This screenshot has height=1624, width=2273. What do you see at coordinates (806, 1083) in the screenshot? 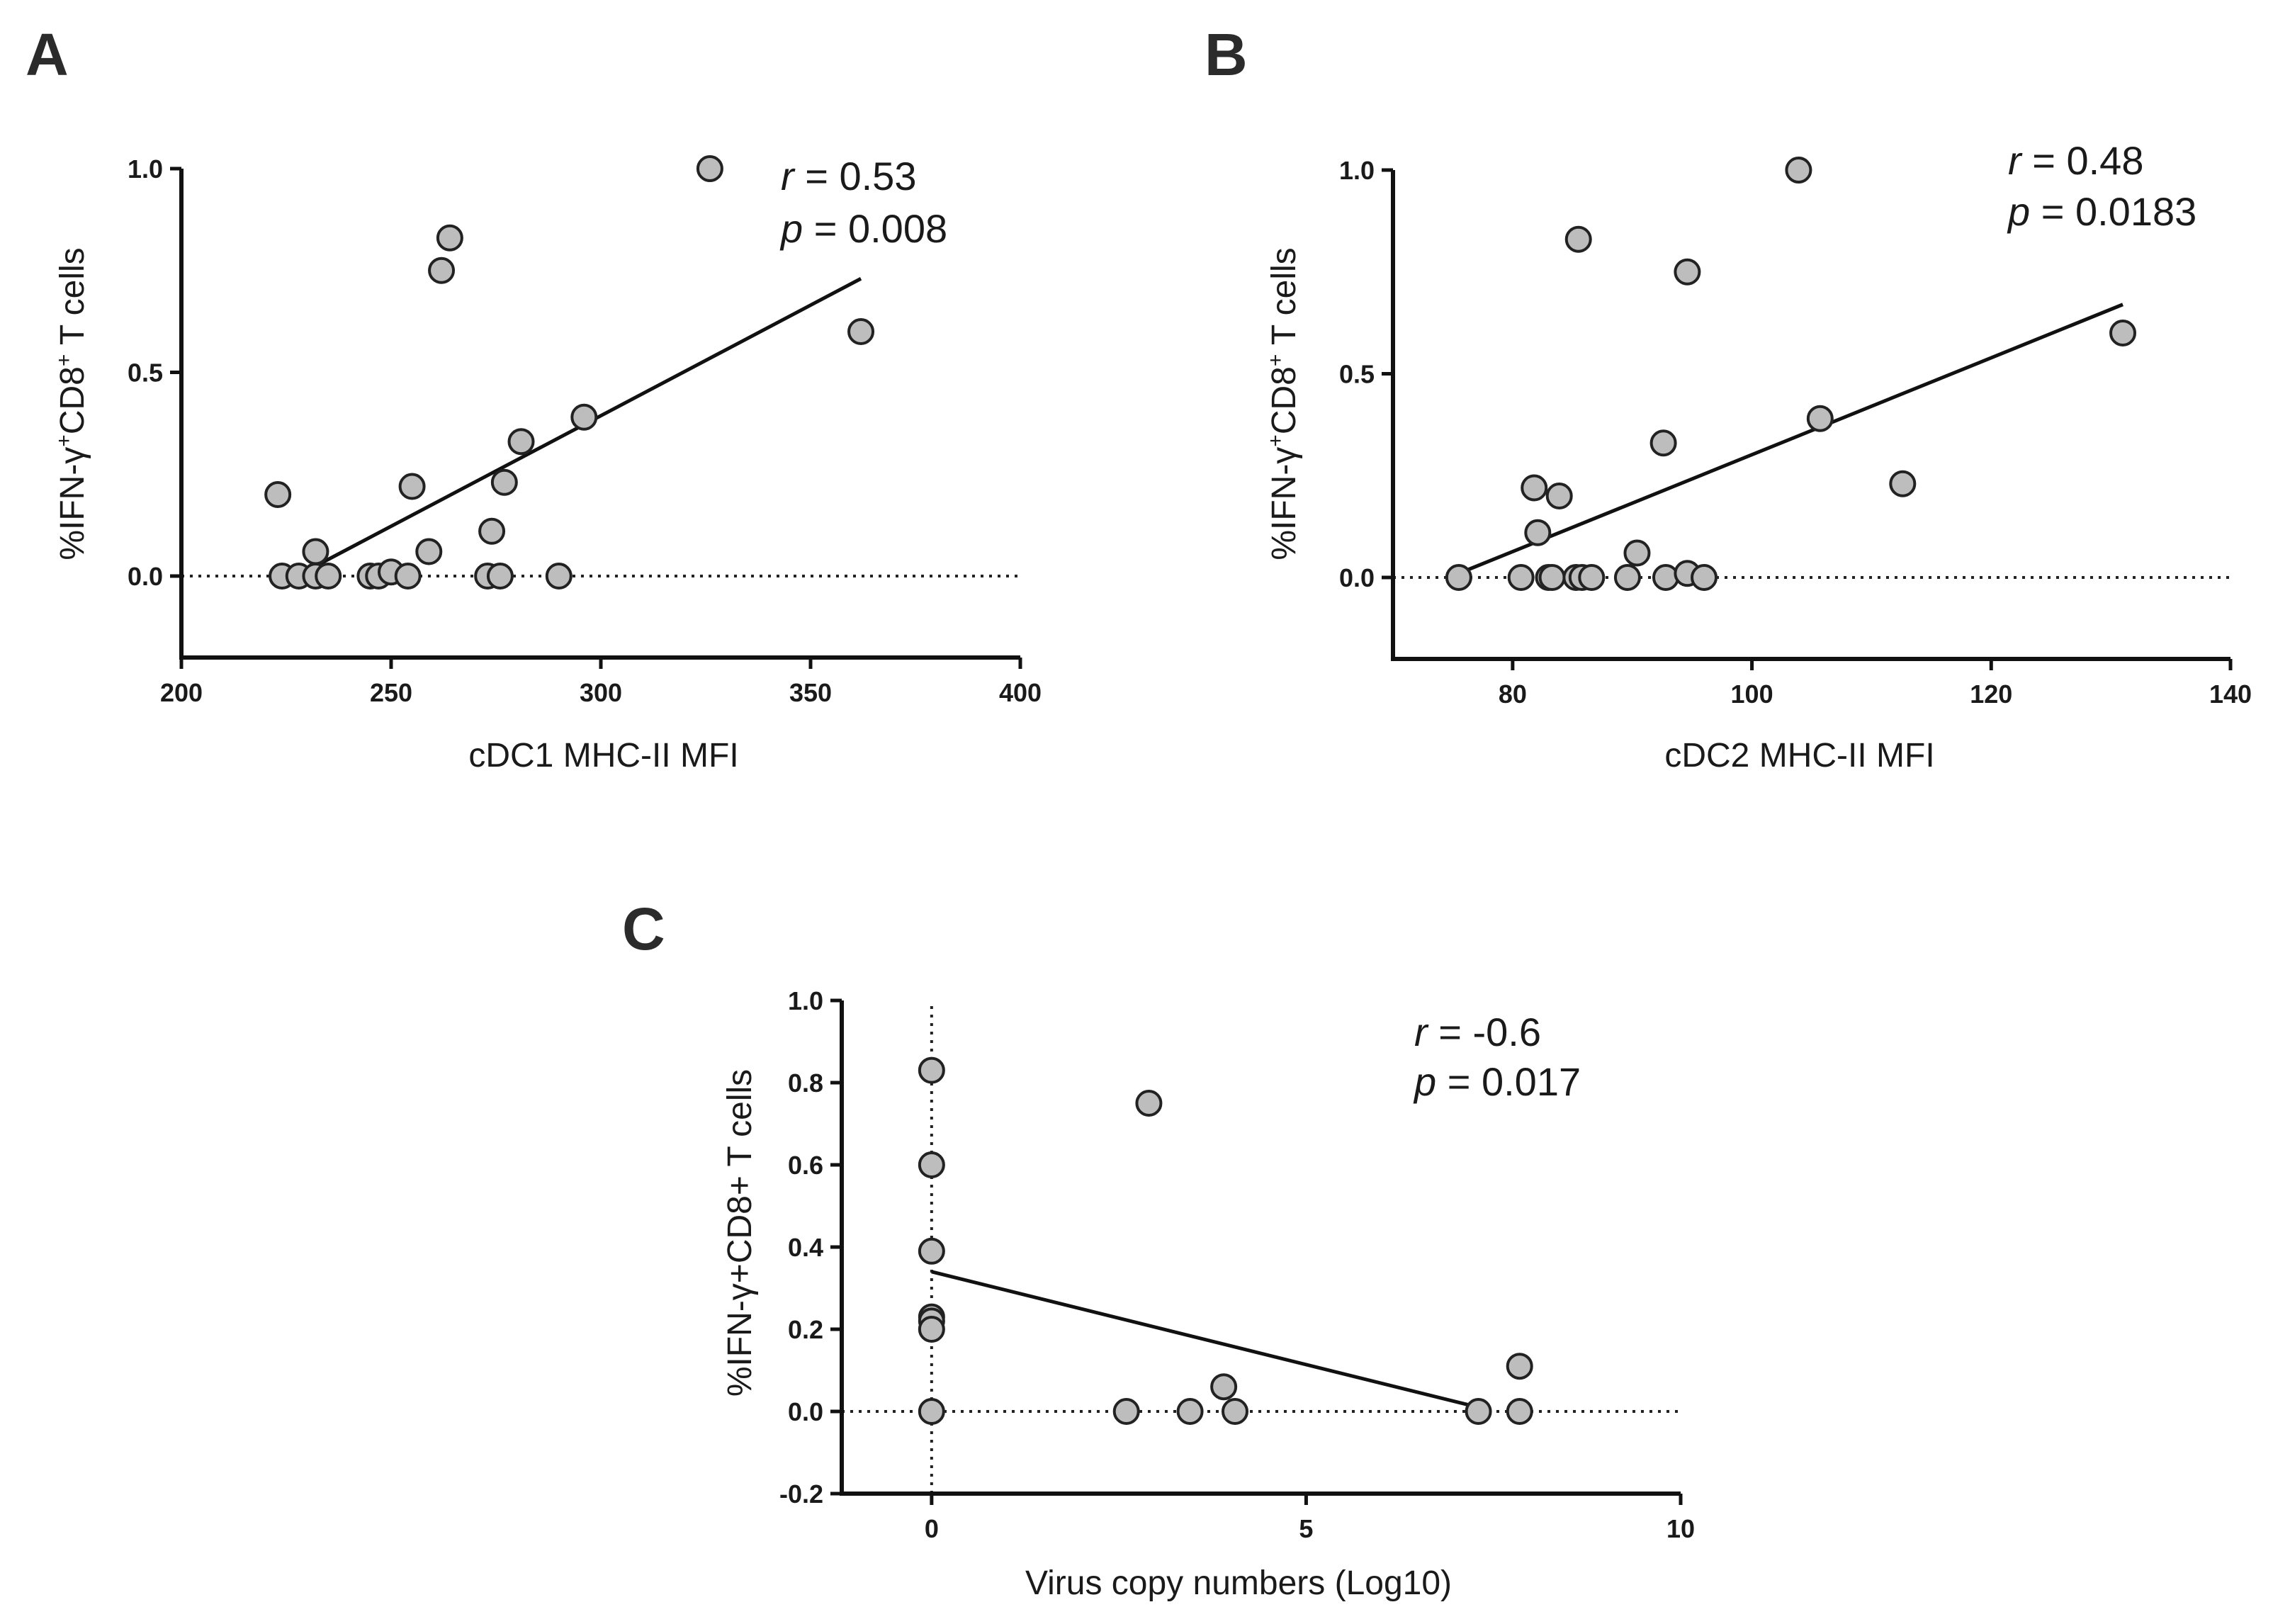
I see `y-tick-label-c: 0.8` at bounding box center [806, 1083].